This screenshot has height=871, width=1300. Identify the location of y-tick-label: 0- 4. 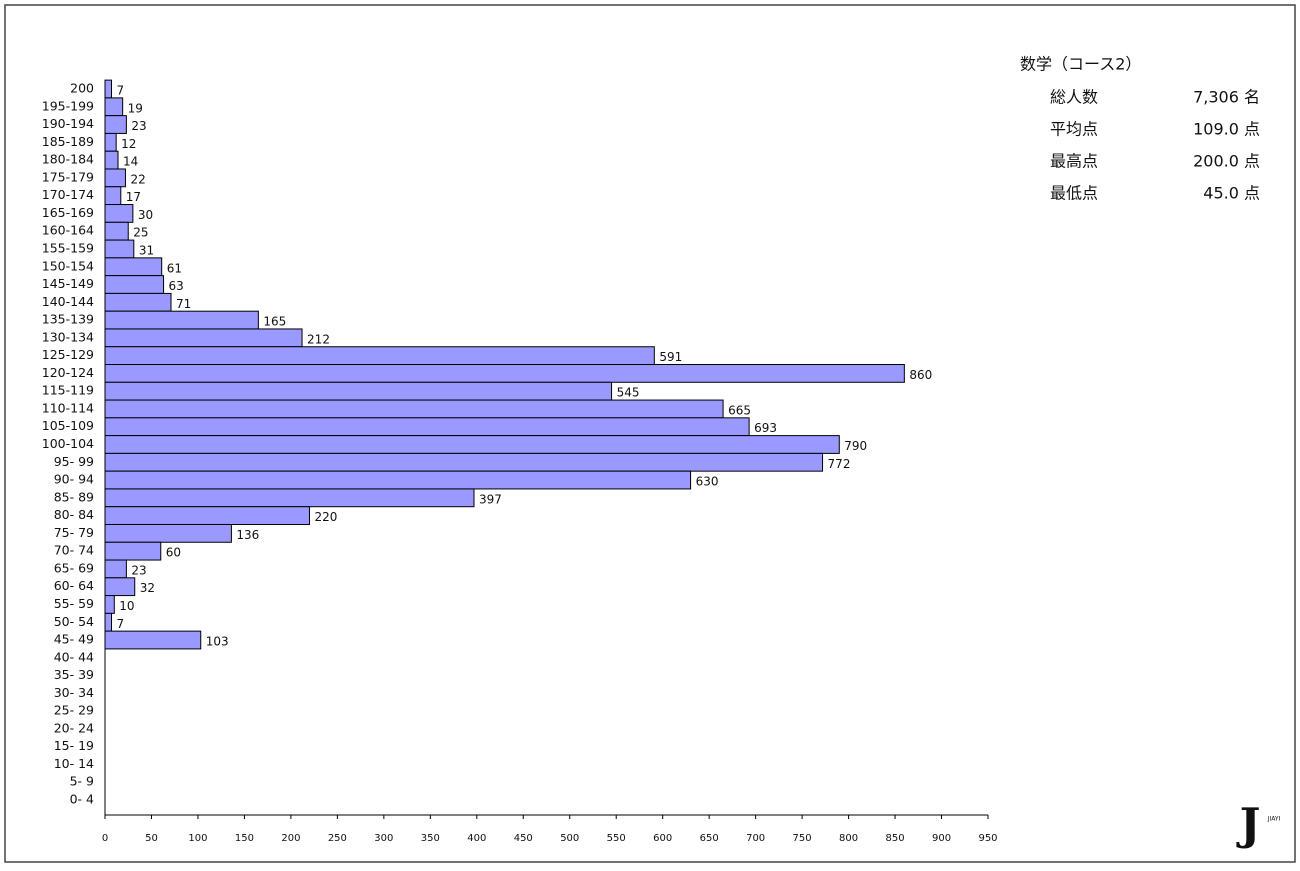
(82, 799).